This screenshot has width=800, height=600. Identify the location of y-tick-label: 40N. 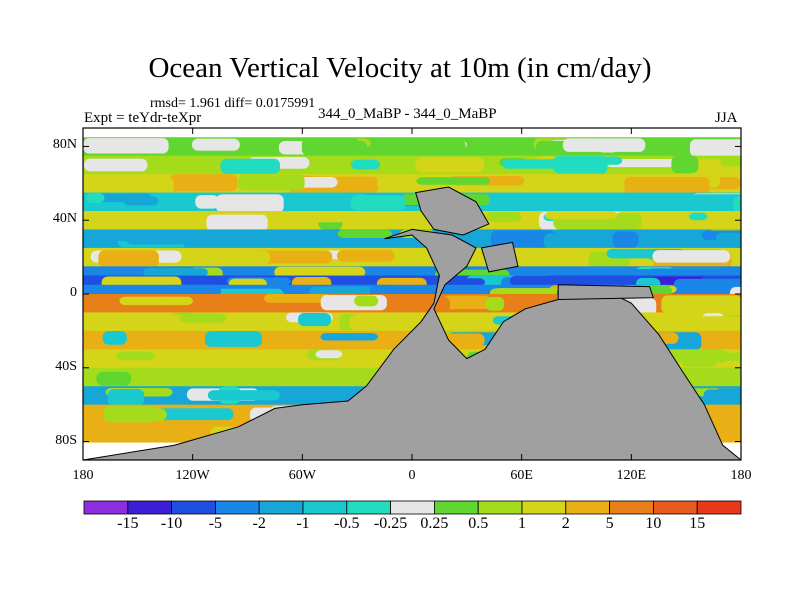
(64, 219).